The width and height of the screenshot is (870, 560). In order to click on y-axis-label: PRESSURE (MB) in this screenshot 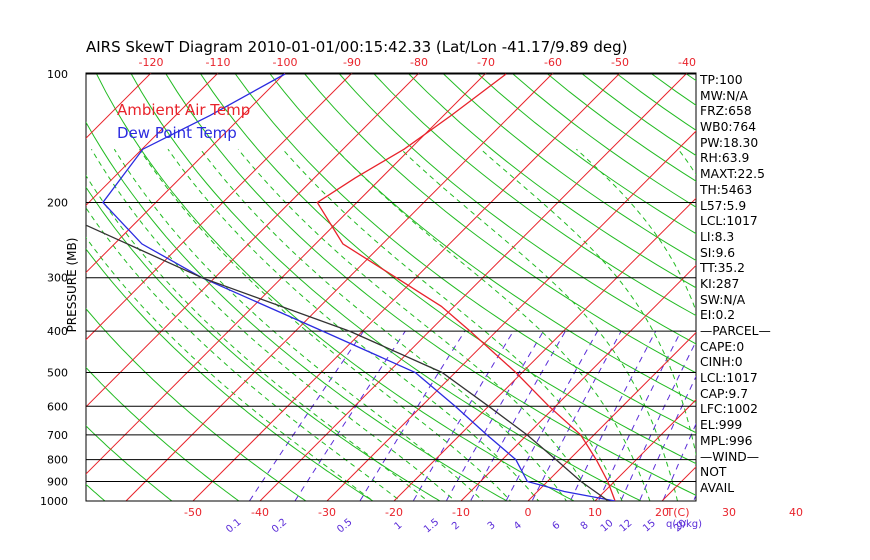, I will do `click(72, 285)`.